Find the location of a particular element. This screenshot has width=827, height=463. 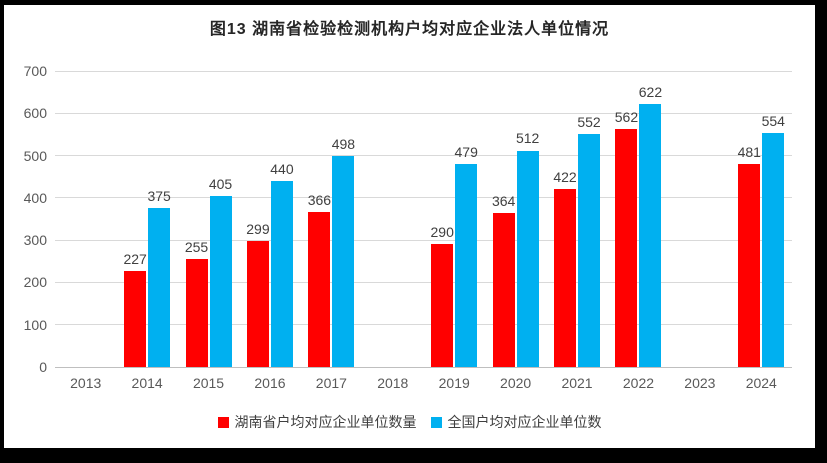

bar-series0-2017 is located at coordinates (319, 289).